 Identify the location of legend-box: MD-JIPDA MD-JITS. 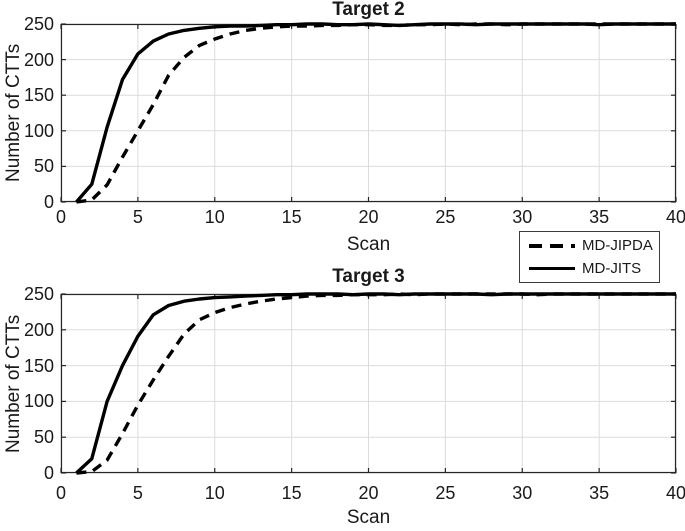
(589, 257).